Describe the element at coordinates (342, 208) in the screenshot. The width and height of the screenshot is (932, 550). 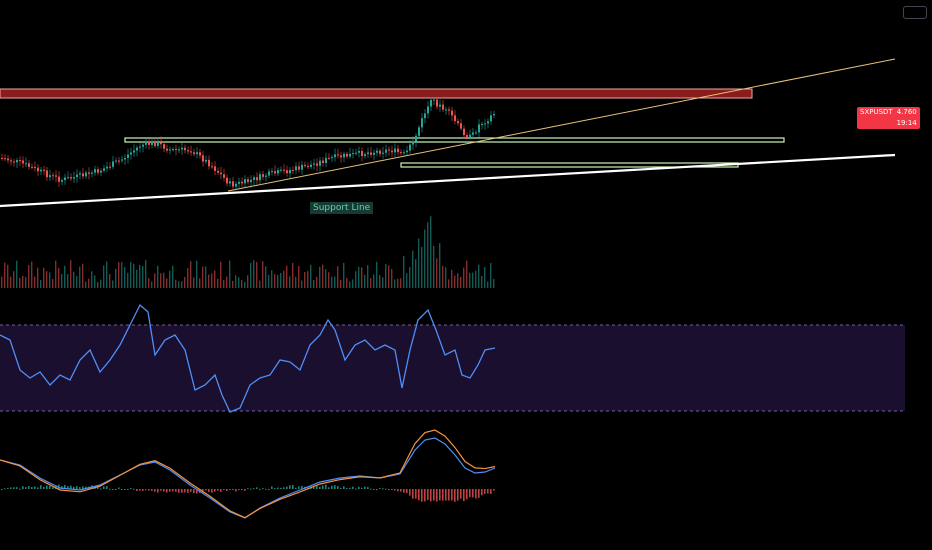
I see `support-line-label: Support Line` at that location.